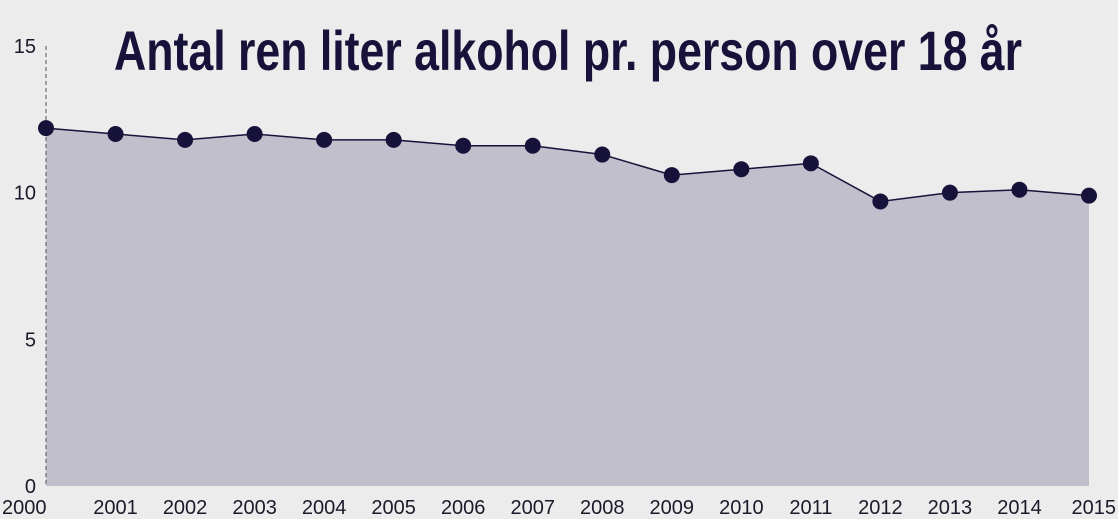 The image size is (1118, 519). I want to click on line-layer, so click(567, 165).